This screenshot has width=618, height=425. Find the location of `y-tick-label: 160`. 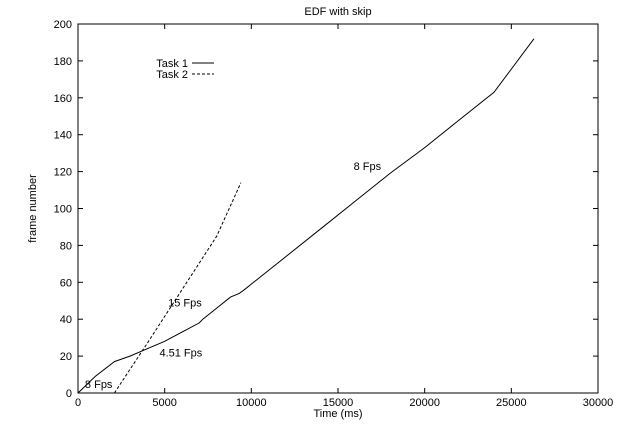

y-tick-label: 160 is located at coordinates (63, 99).